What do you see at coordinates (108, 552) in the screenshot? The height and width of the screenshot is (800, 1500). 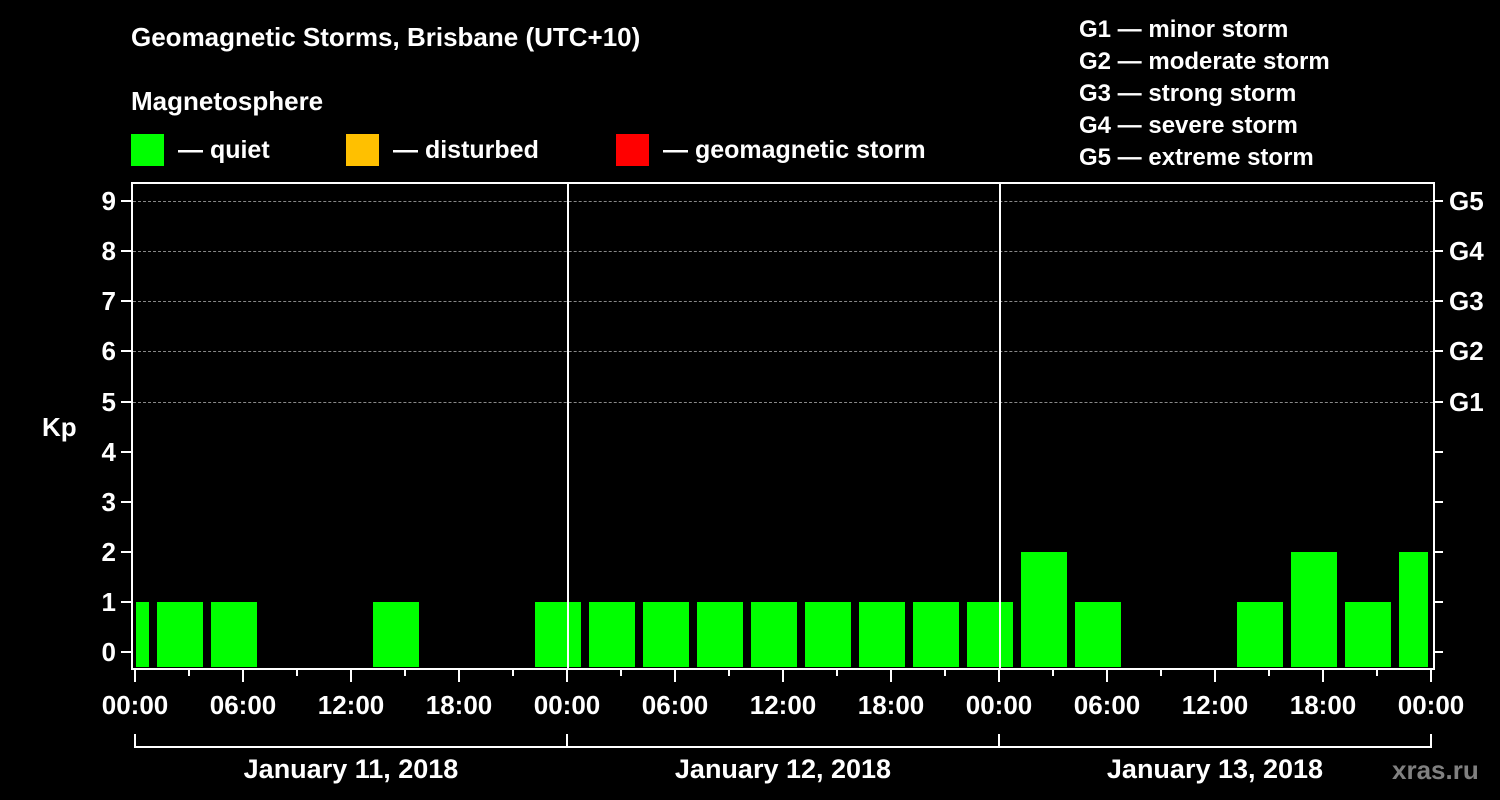 I see `y-tick-label: 2` at bounding box center [108, 552].